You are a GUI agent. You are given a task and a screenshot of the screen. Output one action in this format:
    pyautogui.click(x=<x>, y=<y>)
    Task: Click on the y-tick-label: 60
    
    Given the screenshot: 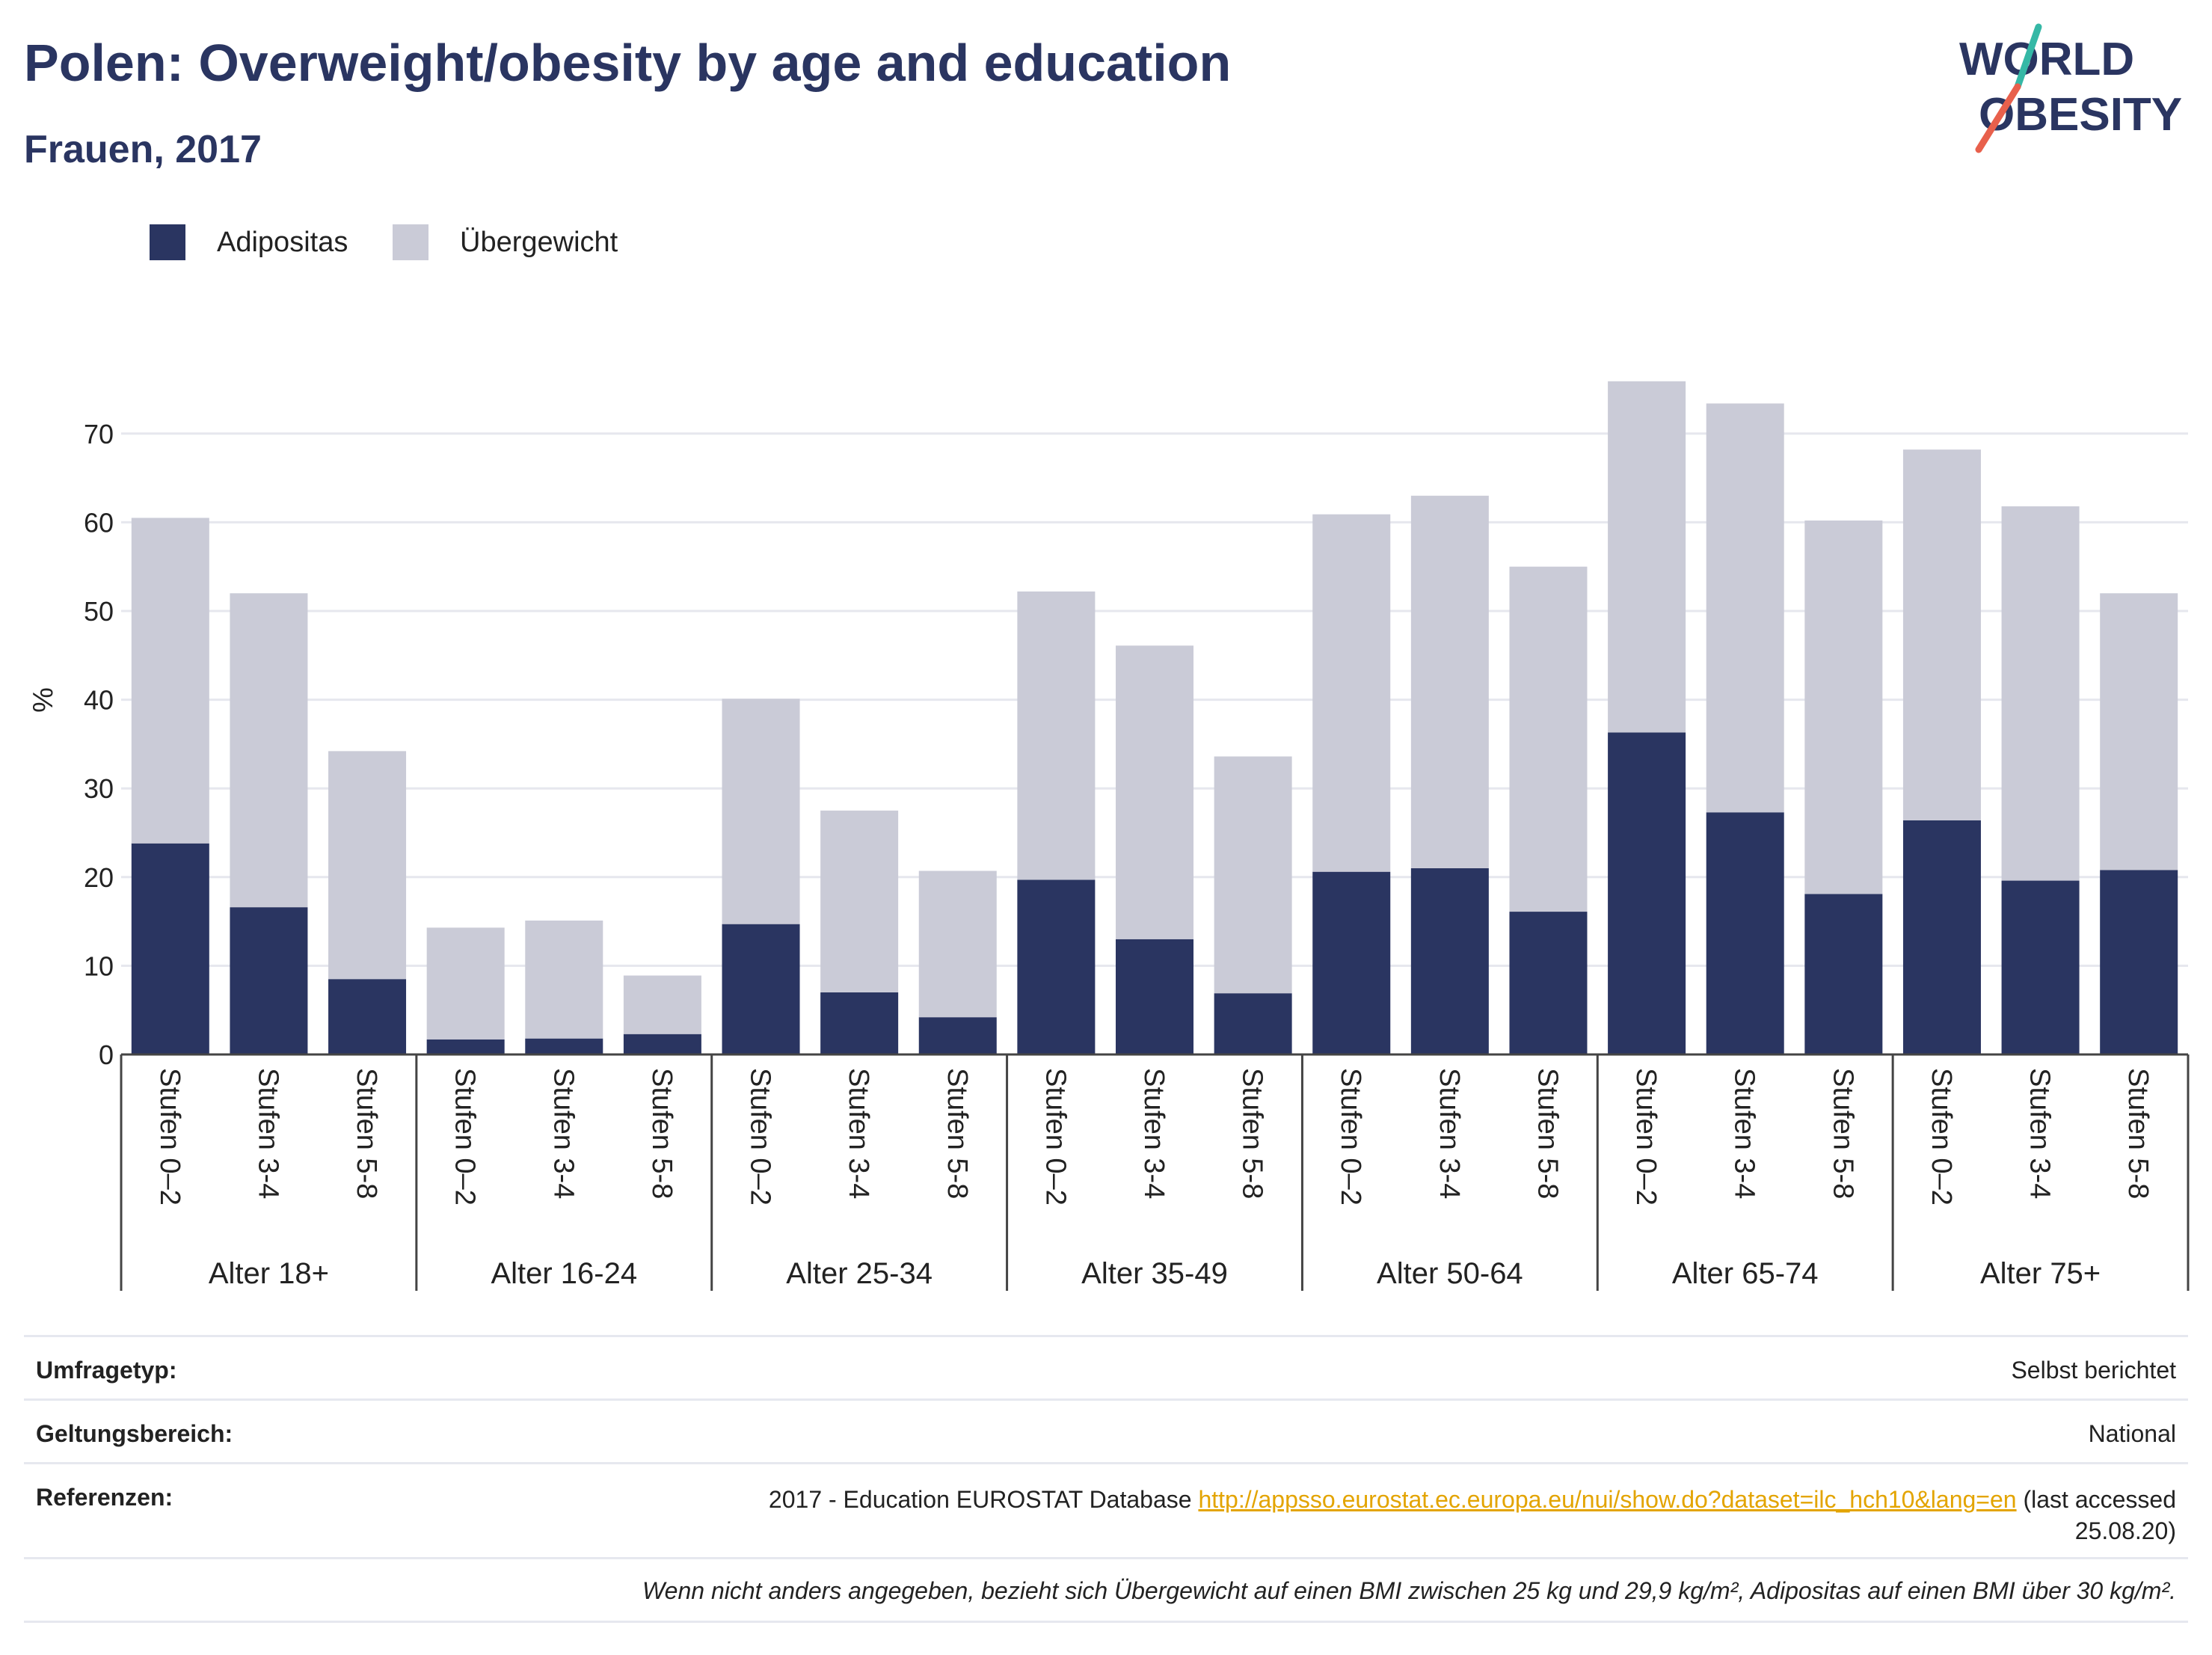 What is the action you would take?
    pyautogui.click(x=99, y=522)
    